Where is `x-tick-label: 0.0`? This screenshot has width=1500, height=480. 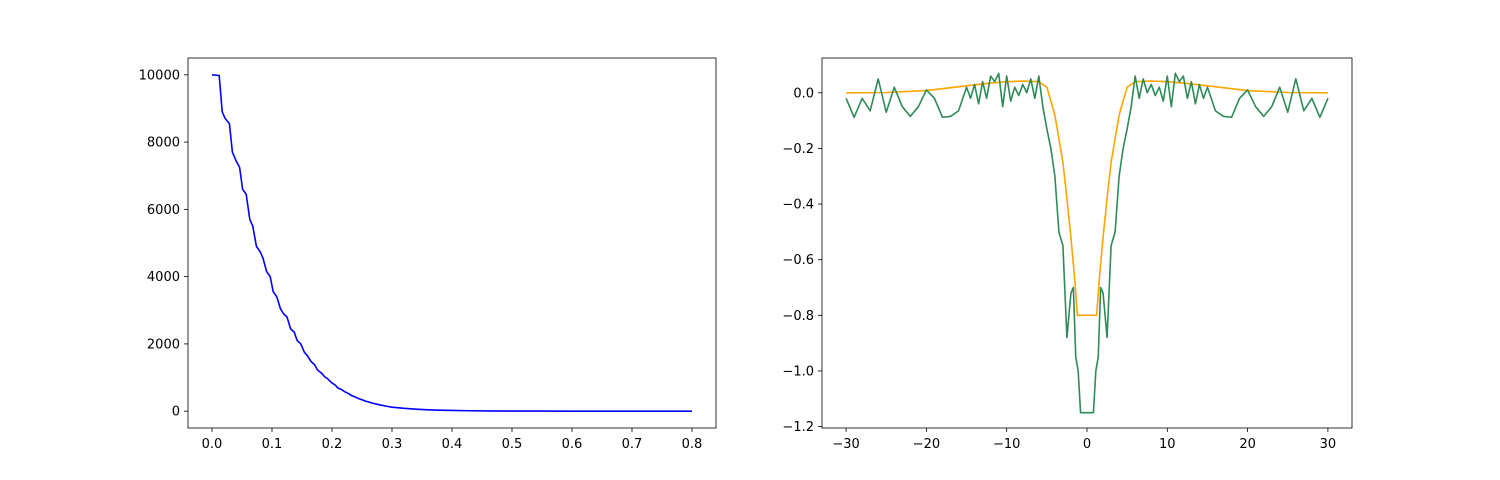
x-tick-label: 0.0 is located at coordinates (212, 444).